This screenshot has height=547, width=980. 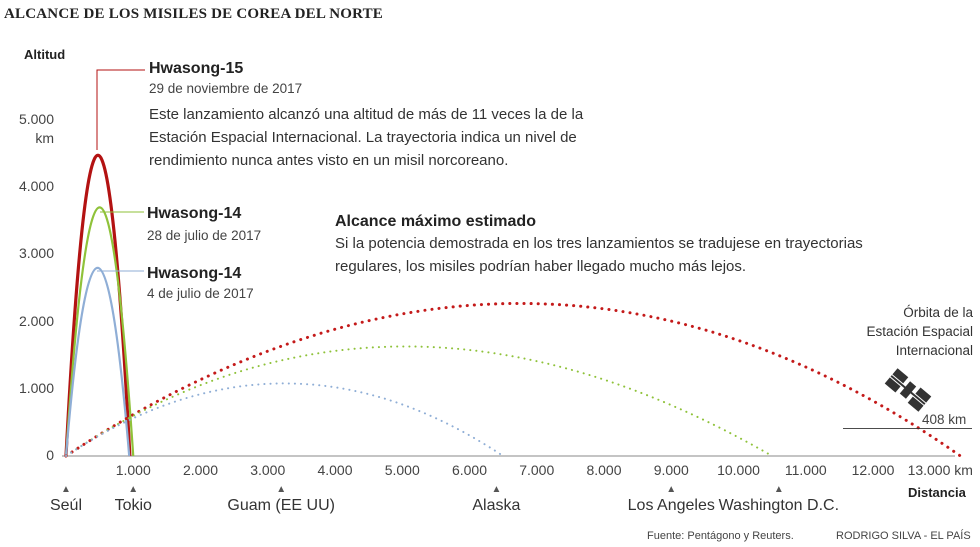 I want to click on h15-name: Hwasong-15, so click(x=196, y=68).